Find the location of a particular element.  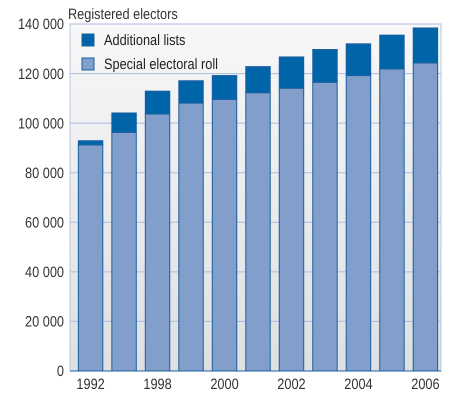

legend-label: Special electoral roll is located at coordinates (161, 63).